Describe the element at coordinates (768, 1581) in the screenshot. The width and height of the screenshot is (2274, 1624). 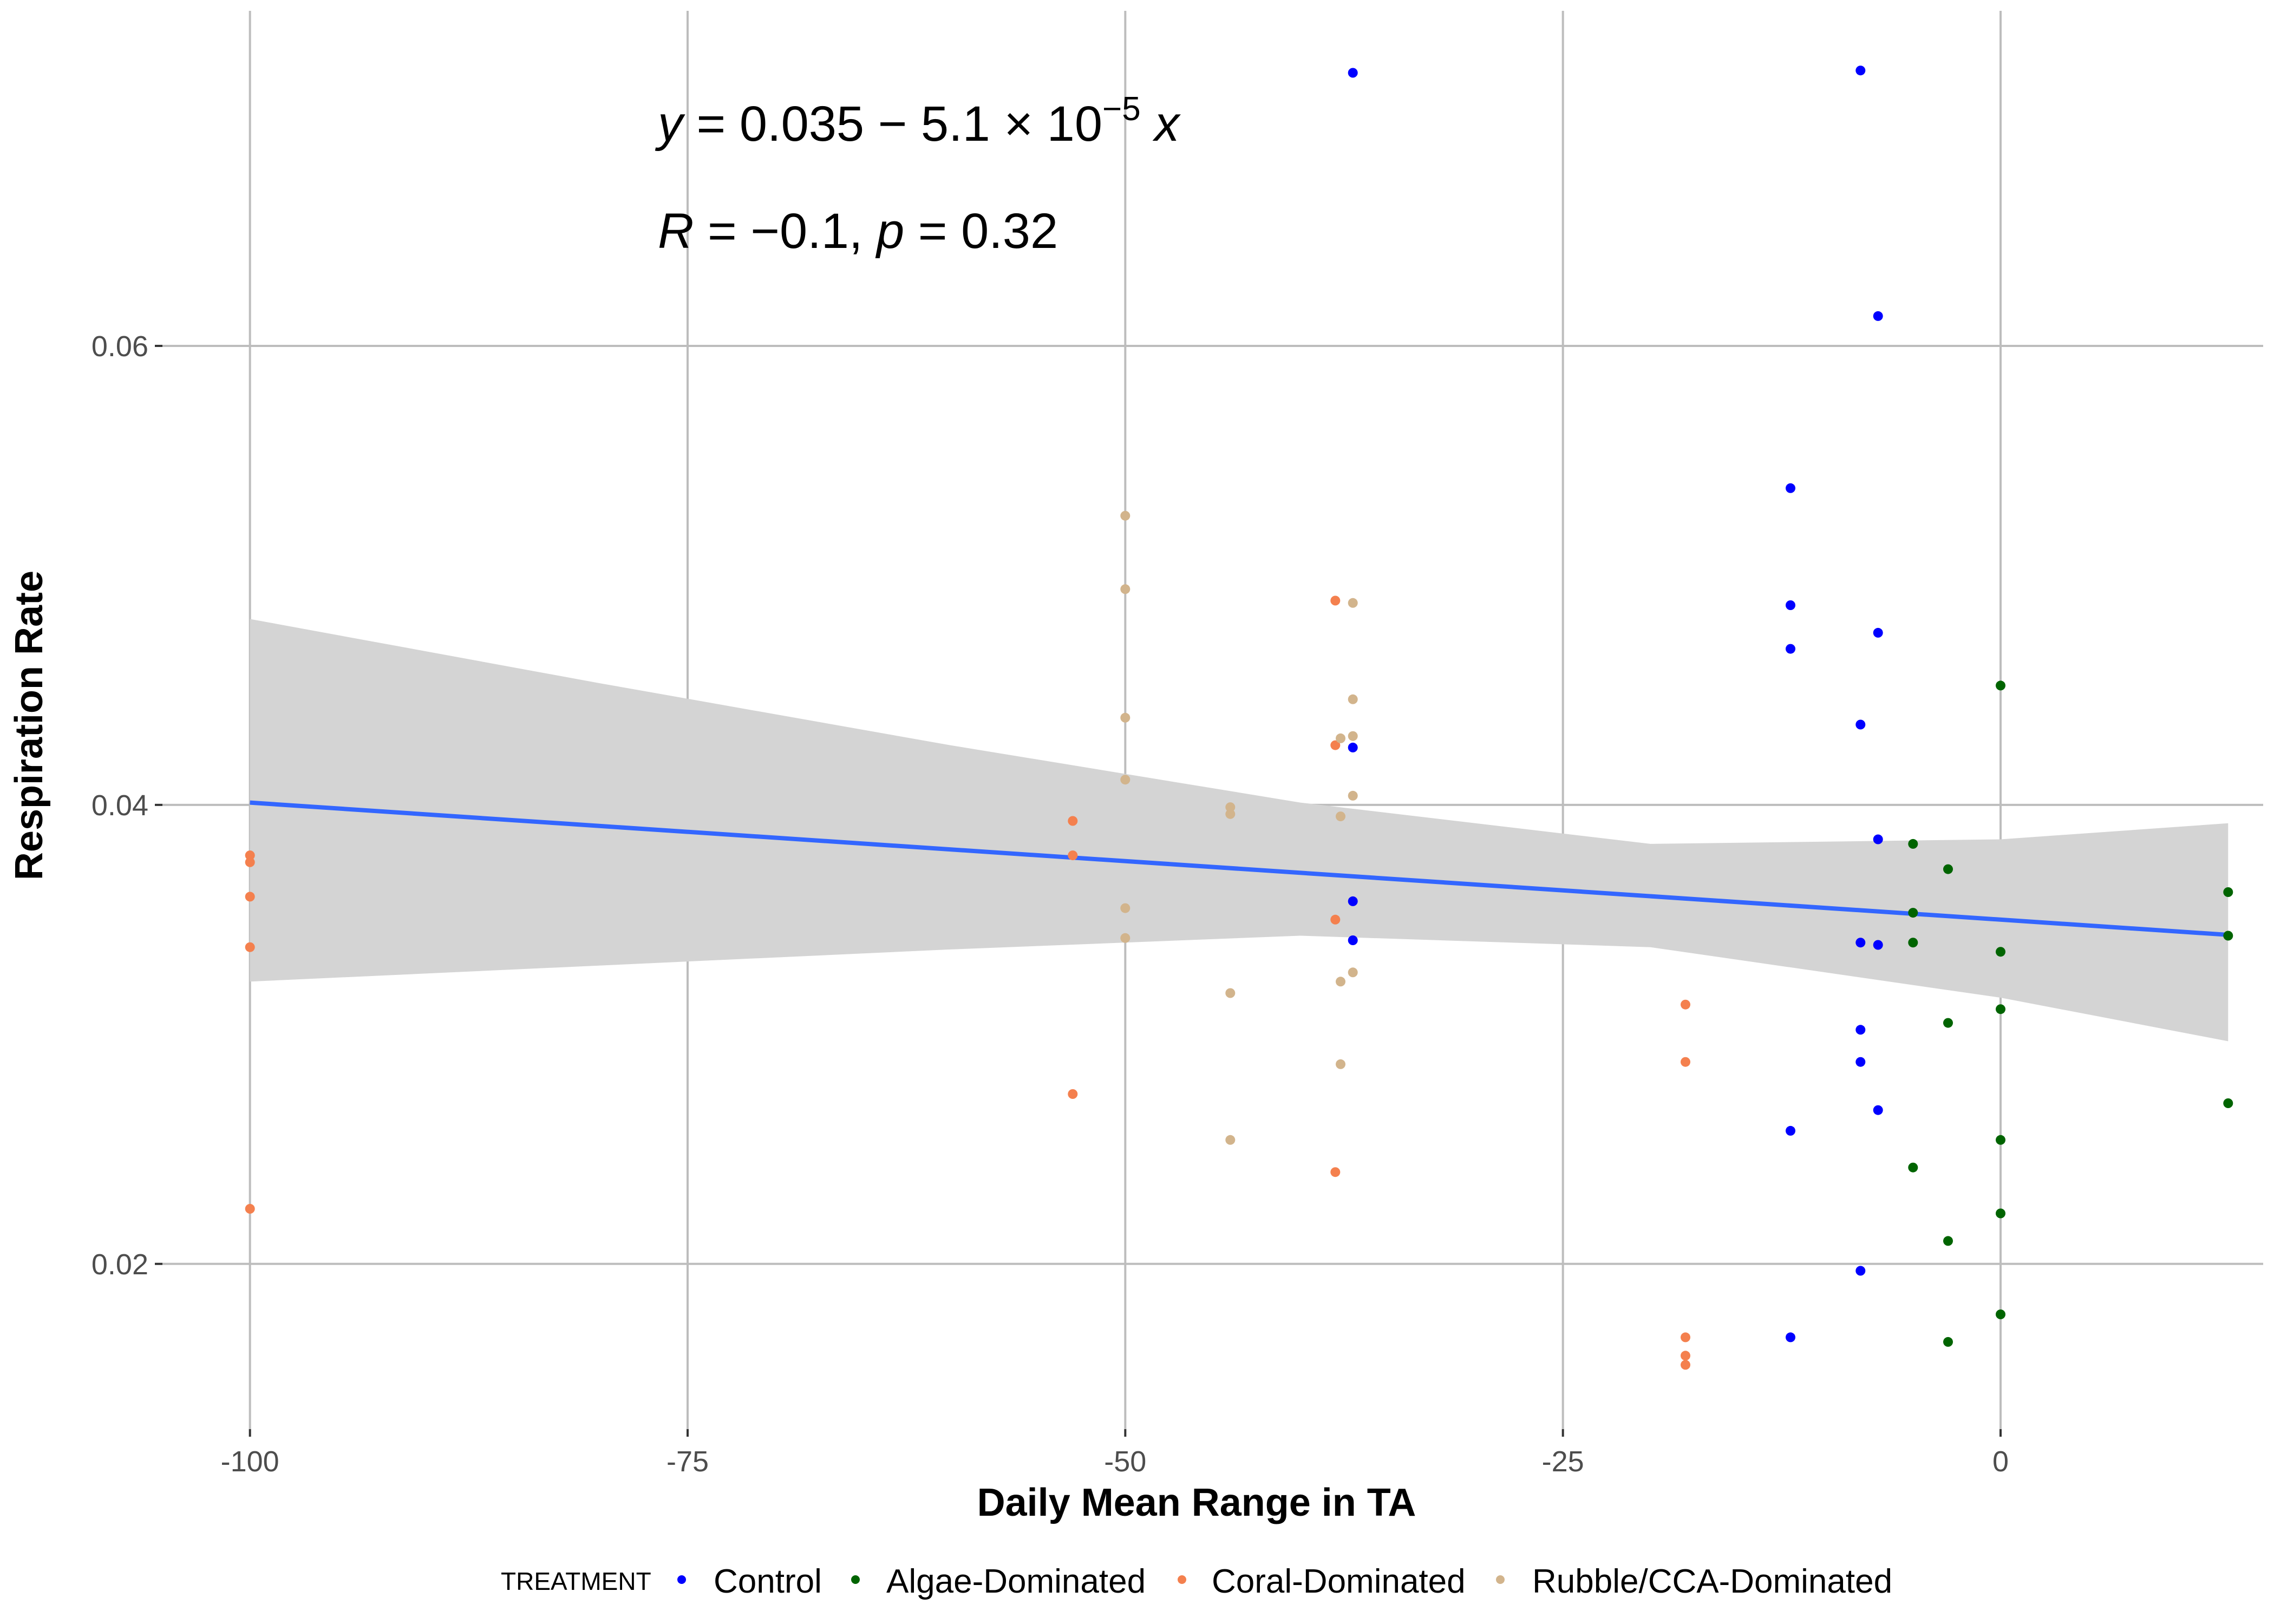
I see `legend-label-control: Control` at that location.